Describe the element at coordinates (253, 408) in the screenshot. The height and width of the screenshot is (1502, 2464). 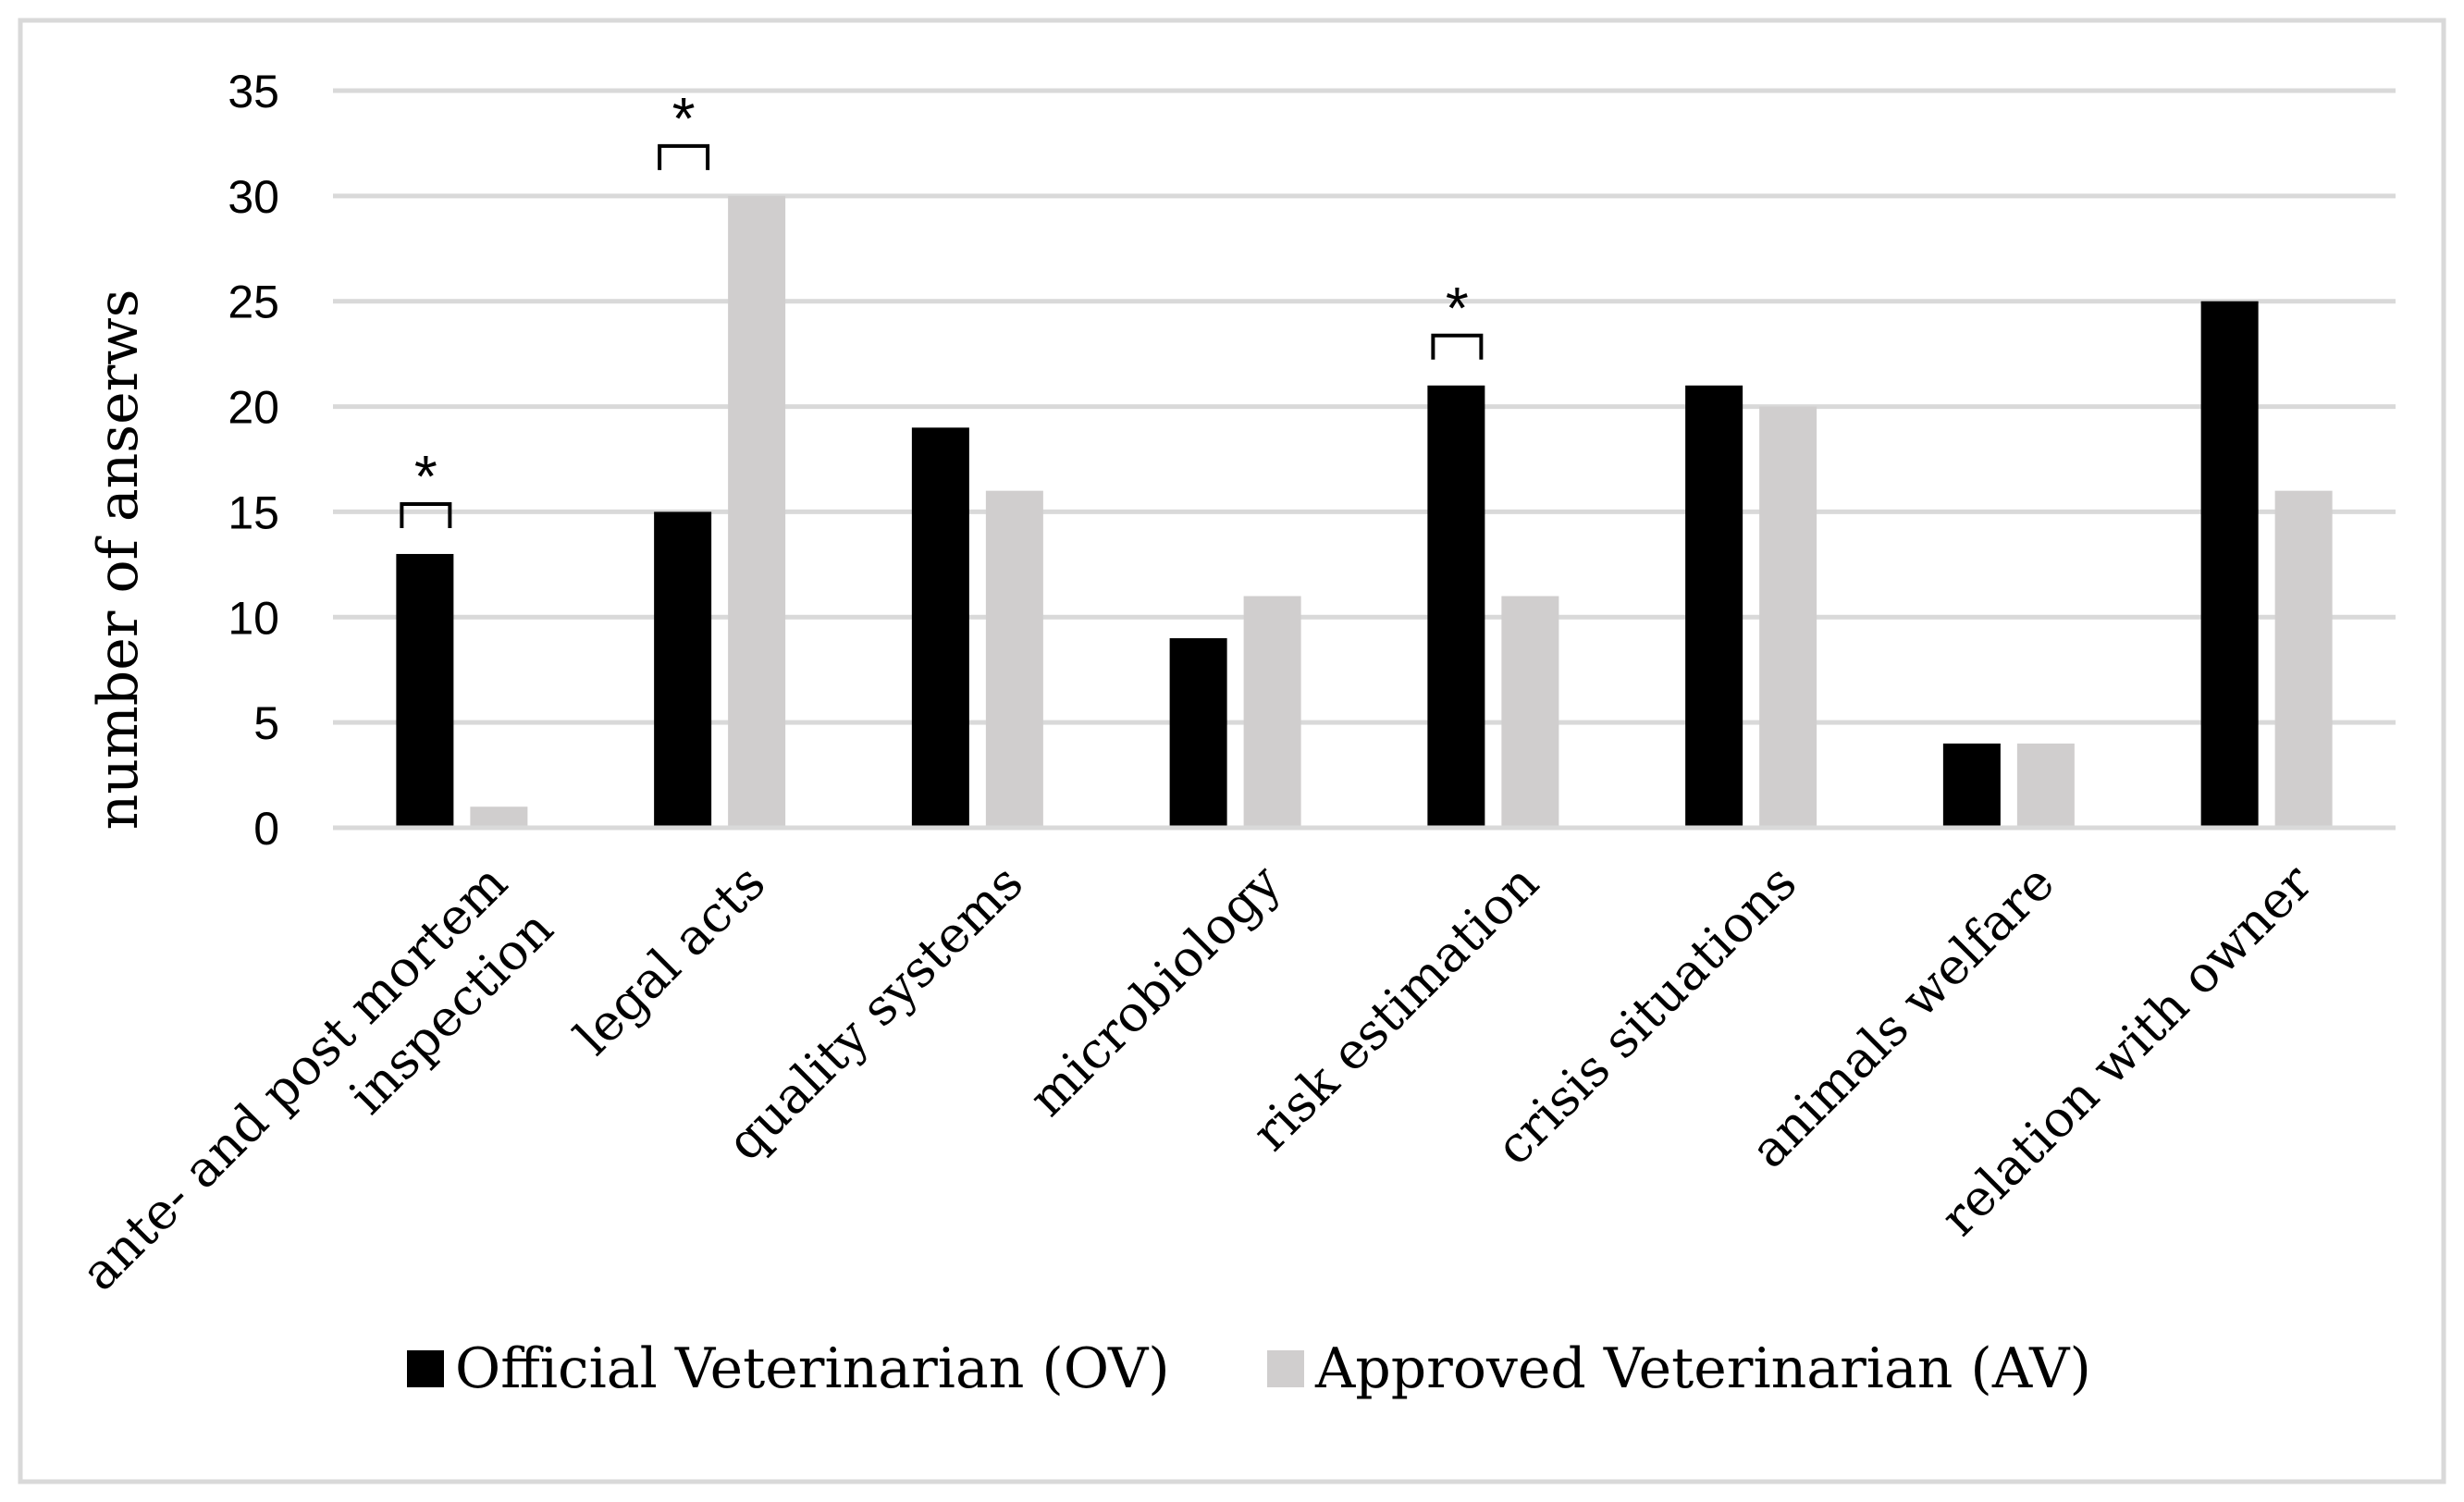
I see `y-tick-label: 20` at that location.